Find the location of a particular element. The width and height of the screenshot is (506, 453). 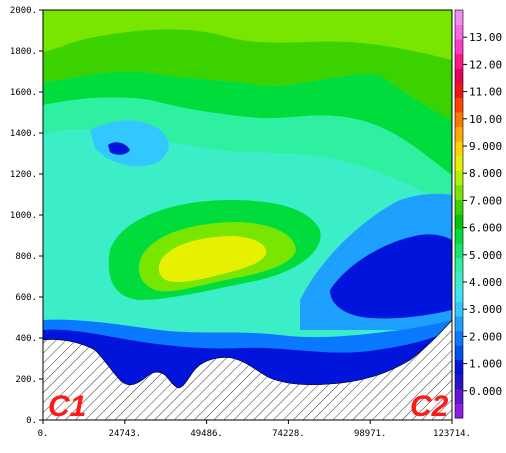

y-tick-label: 1000. is located at coordinates (23, 216).